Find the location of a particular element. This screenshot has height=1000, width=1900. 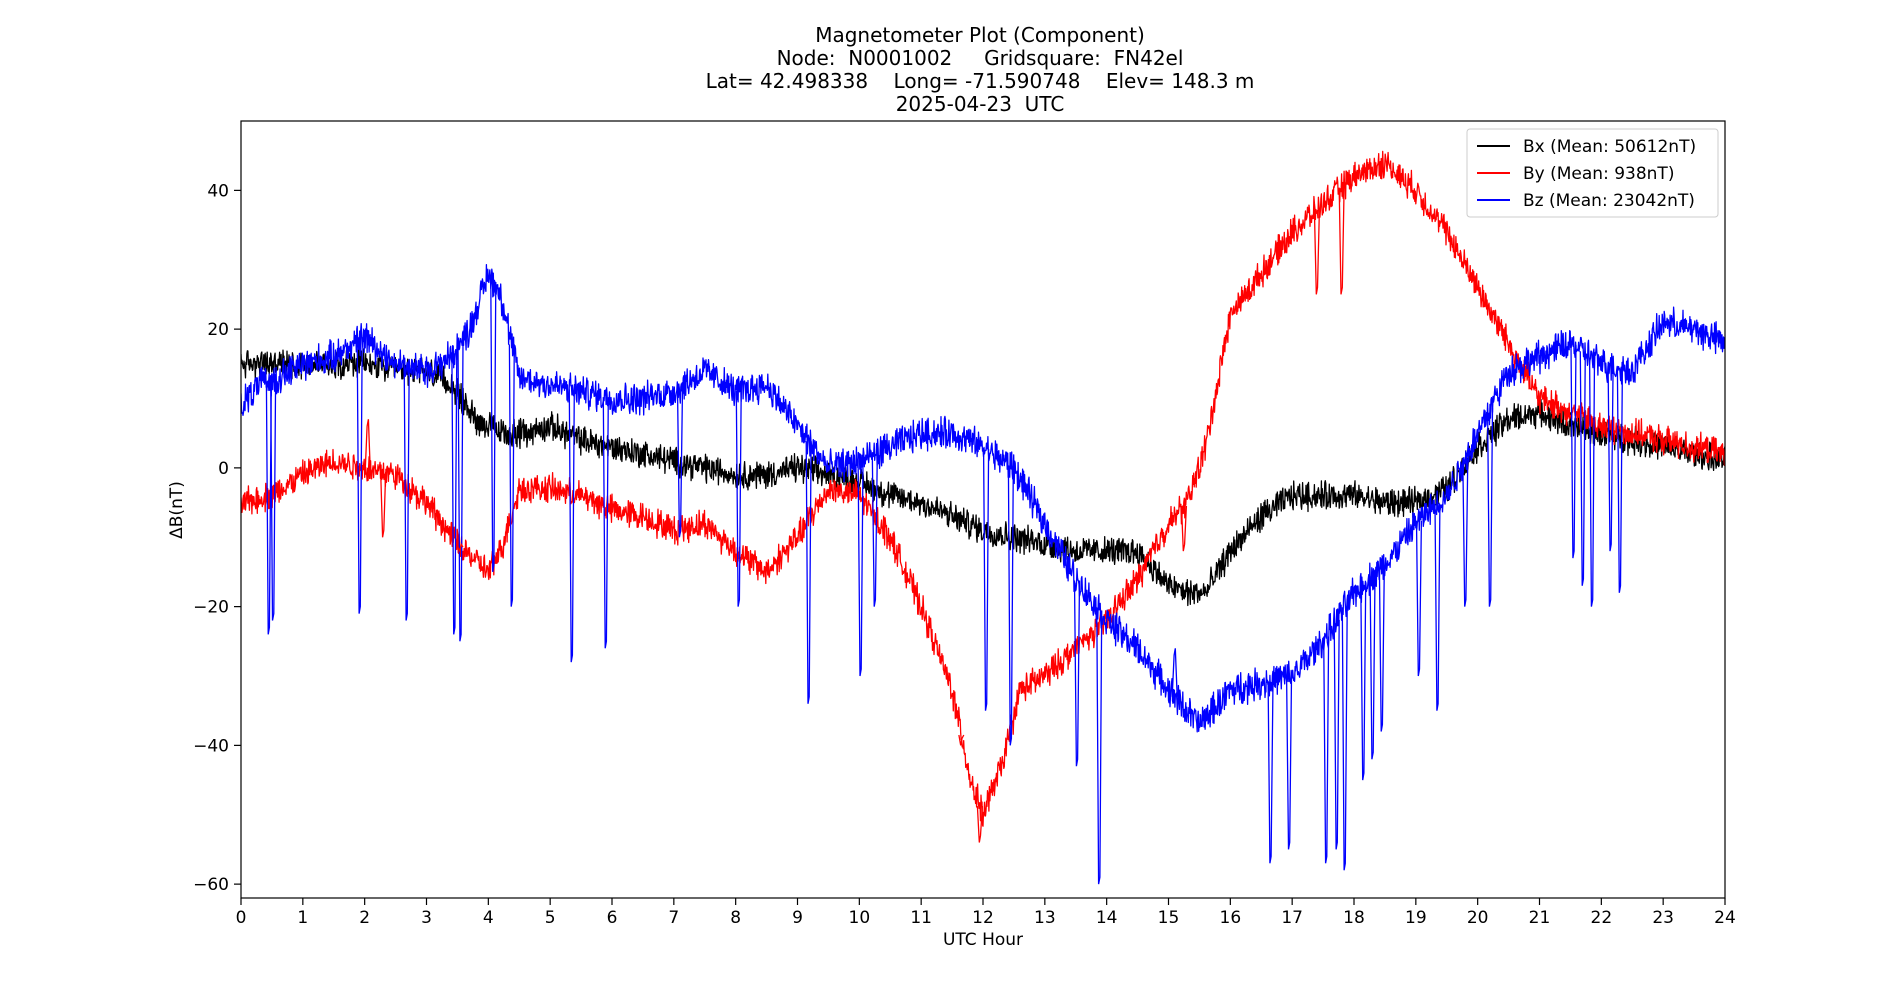

x-tick-label: 19 is located at coordinates (1416, 918).